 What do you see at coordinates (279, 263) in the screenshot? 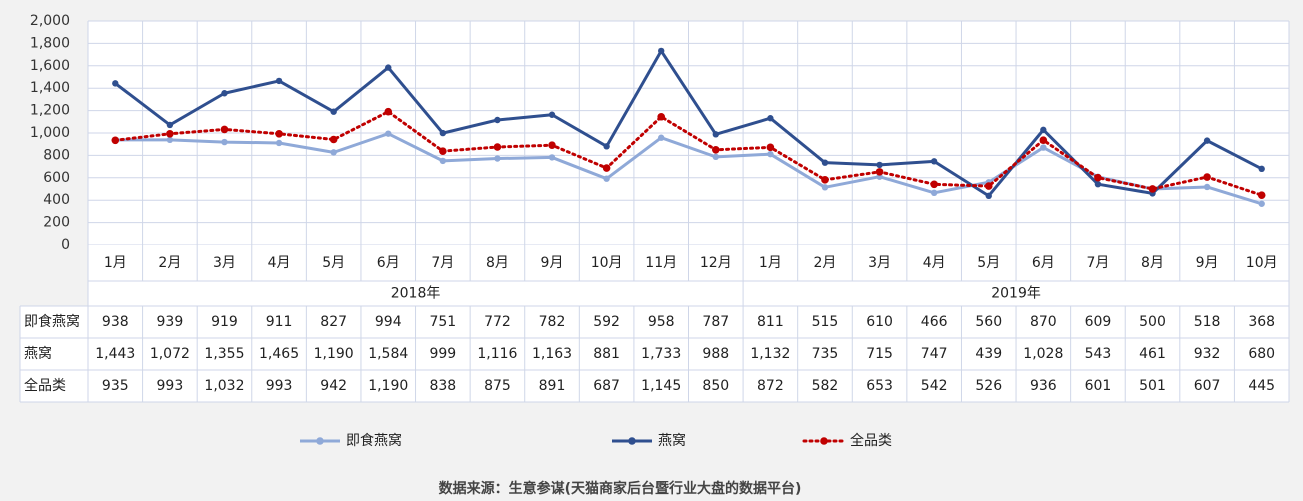
I see `x-tick-label: 4月` at bounding box center [279, 263].